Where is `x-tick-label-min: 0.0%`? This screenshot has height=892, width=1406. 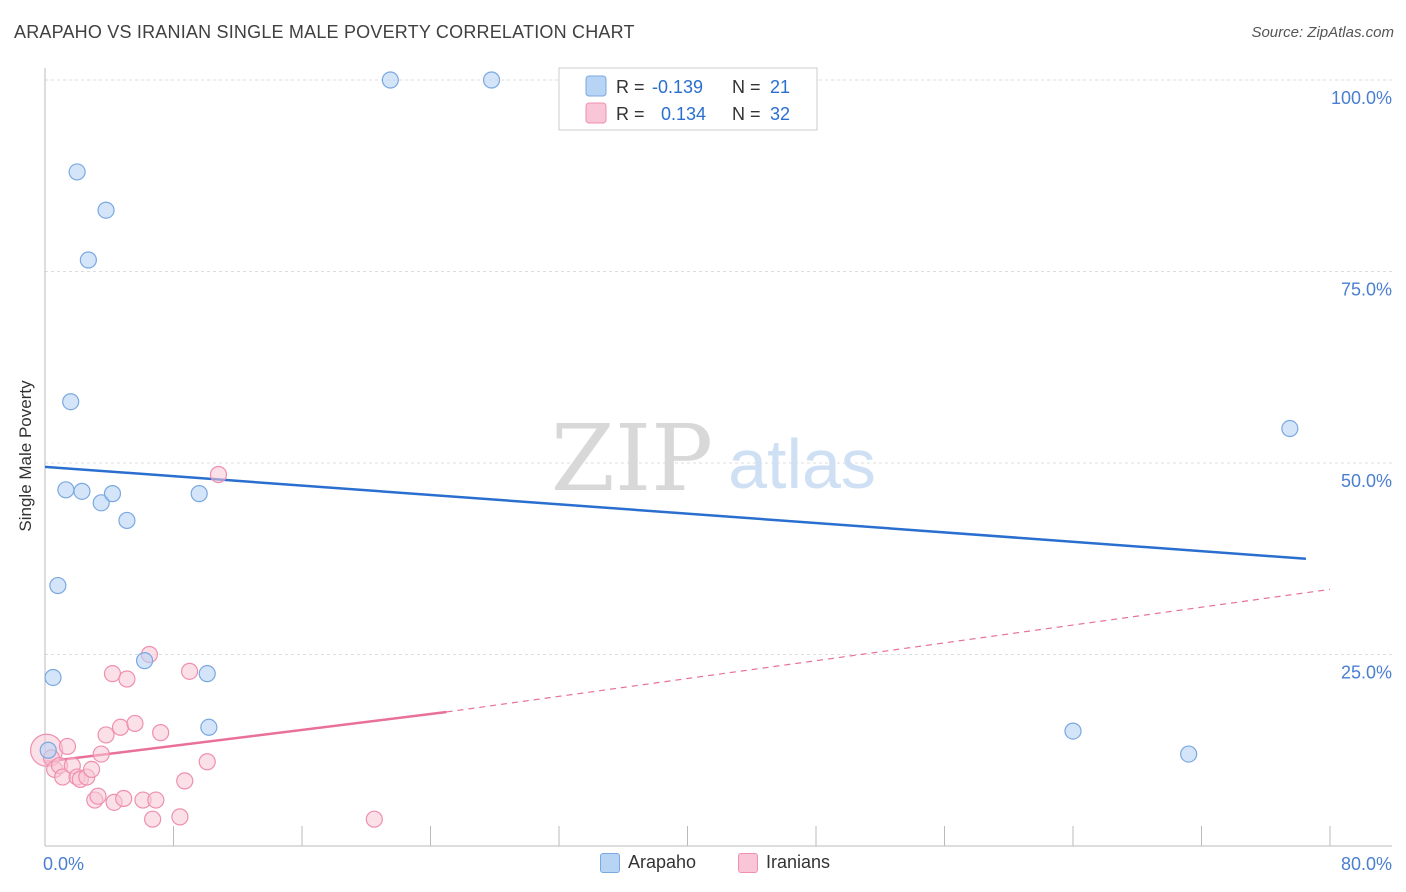
x-tick-label-min: 0.0% is located at coordinates (63, 864).